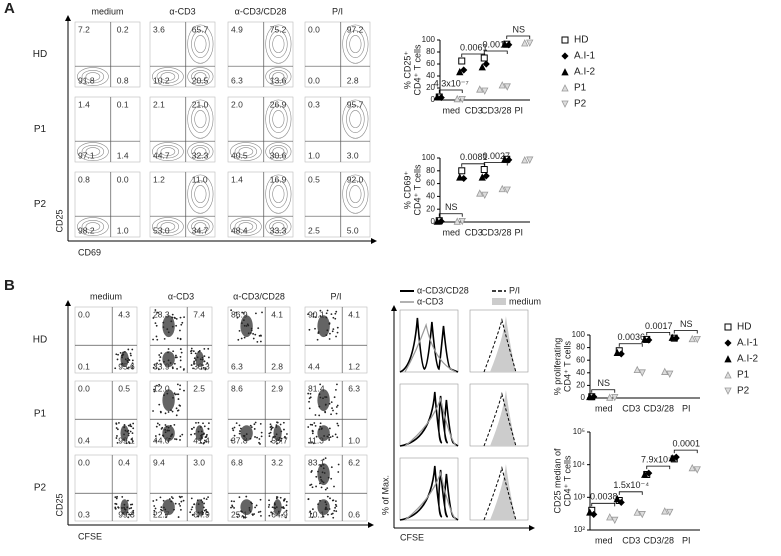  I want to click on quadrant-value: 0.0, so click(314, 29).